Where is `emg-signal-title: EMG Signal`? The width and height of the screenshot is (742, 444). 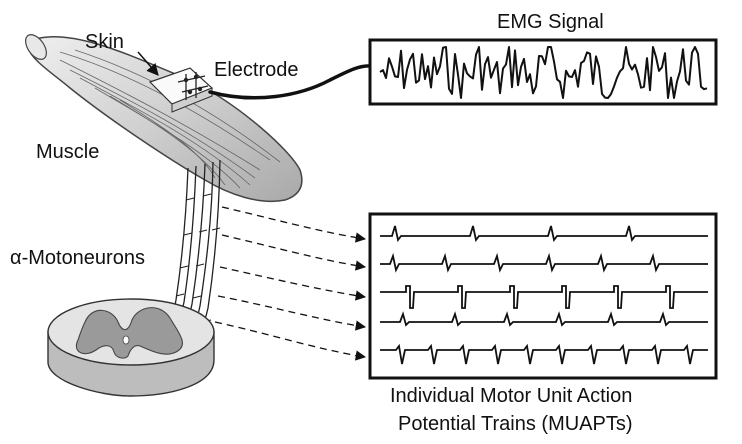
emg-signal-title: EMG Signal is located at coordinates (550, 22).